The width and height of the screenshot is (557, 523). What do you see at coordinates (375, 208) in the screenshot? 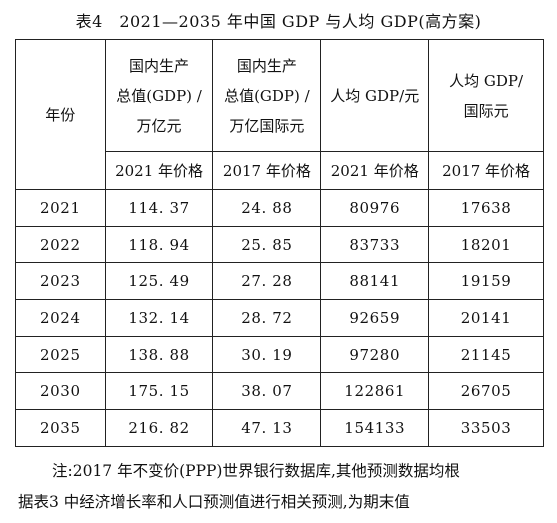
I see `cell-pc-cny: 80976` at bounding box center [375, 208].